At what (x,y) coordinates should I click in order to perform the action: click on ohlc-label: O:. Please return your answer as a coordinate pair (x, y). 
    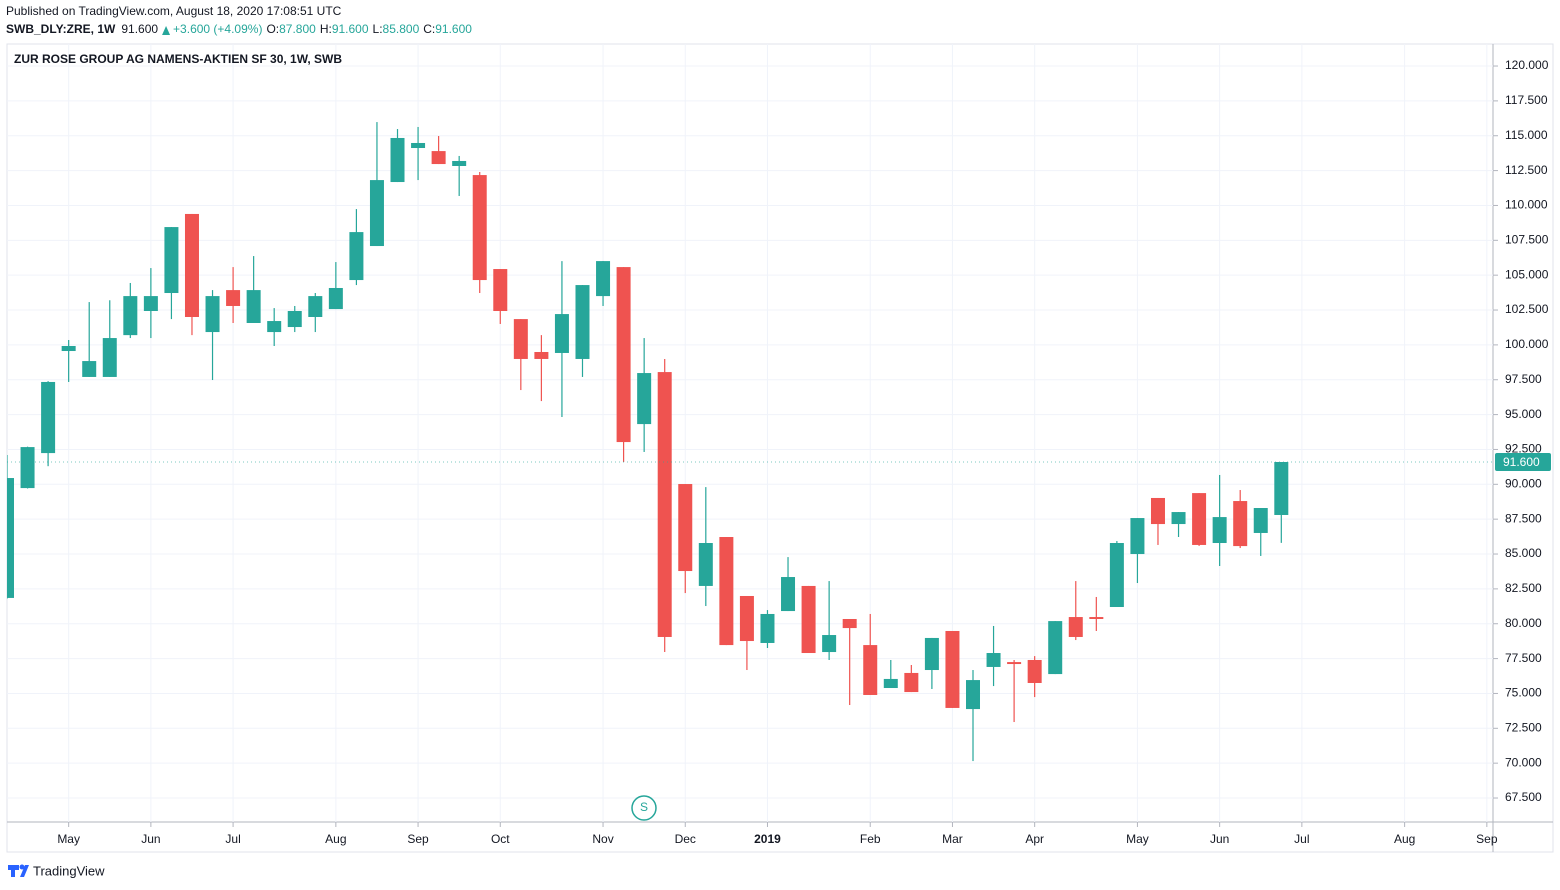
    Looking at the image, I should click on (272, 29).